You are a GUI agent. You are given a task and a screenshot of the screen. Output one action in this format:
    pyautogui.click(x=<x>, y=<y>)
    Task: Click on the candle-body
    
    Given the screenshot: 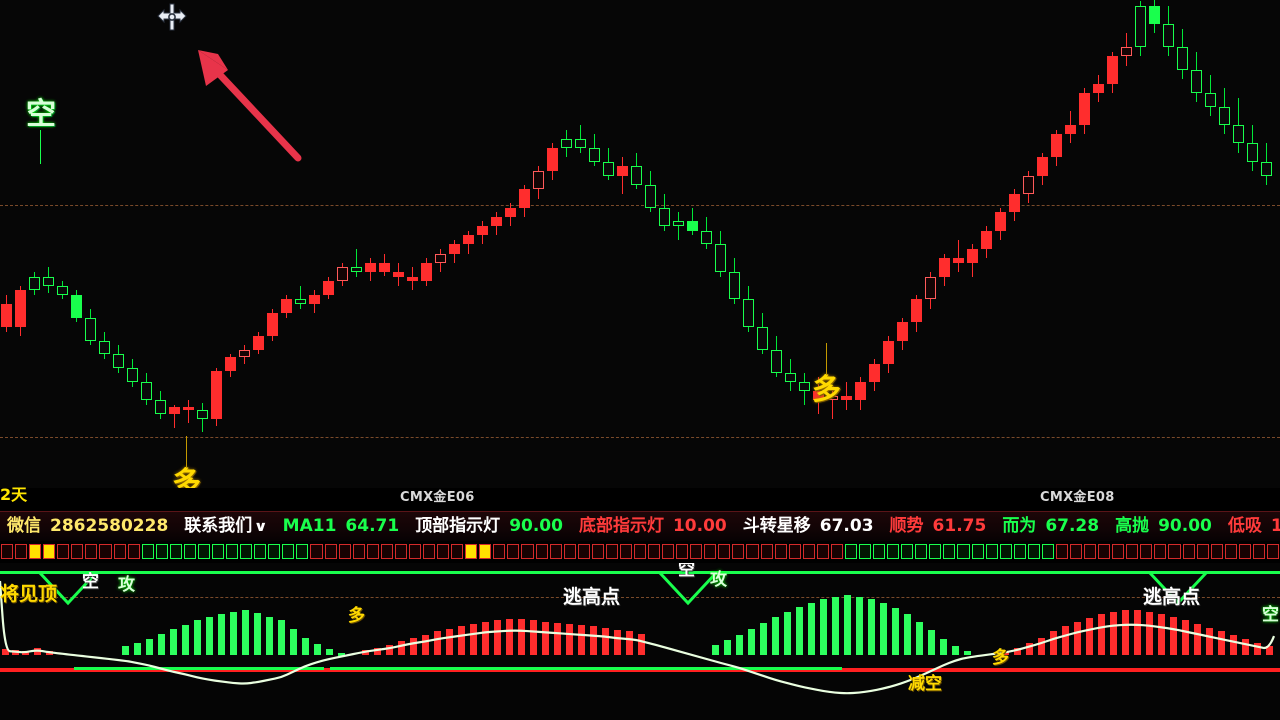 What is the action you would take?
    pyautogui.click(x=1014, y=203)
    